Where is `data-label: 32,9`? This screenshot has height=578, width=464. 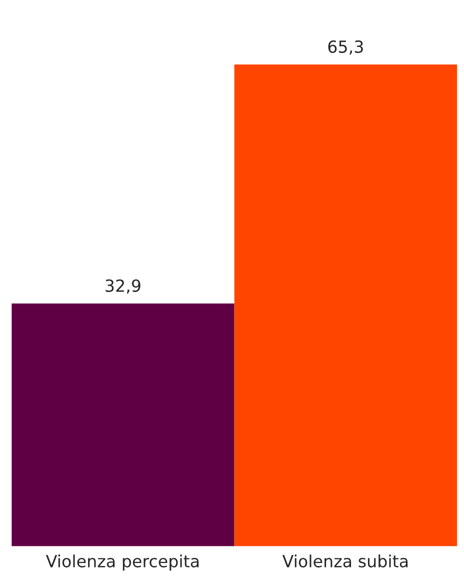
data-label: 32,9 is located at coordinates (123, 286).